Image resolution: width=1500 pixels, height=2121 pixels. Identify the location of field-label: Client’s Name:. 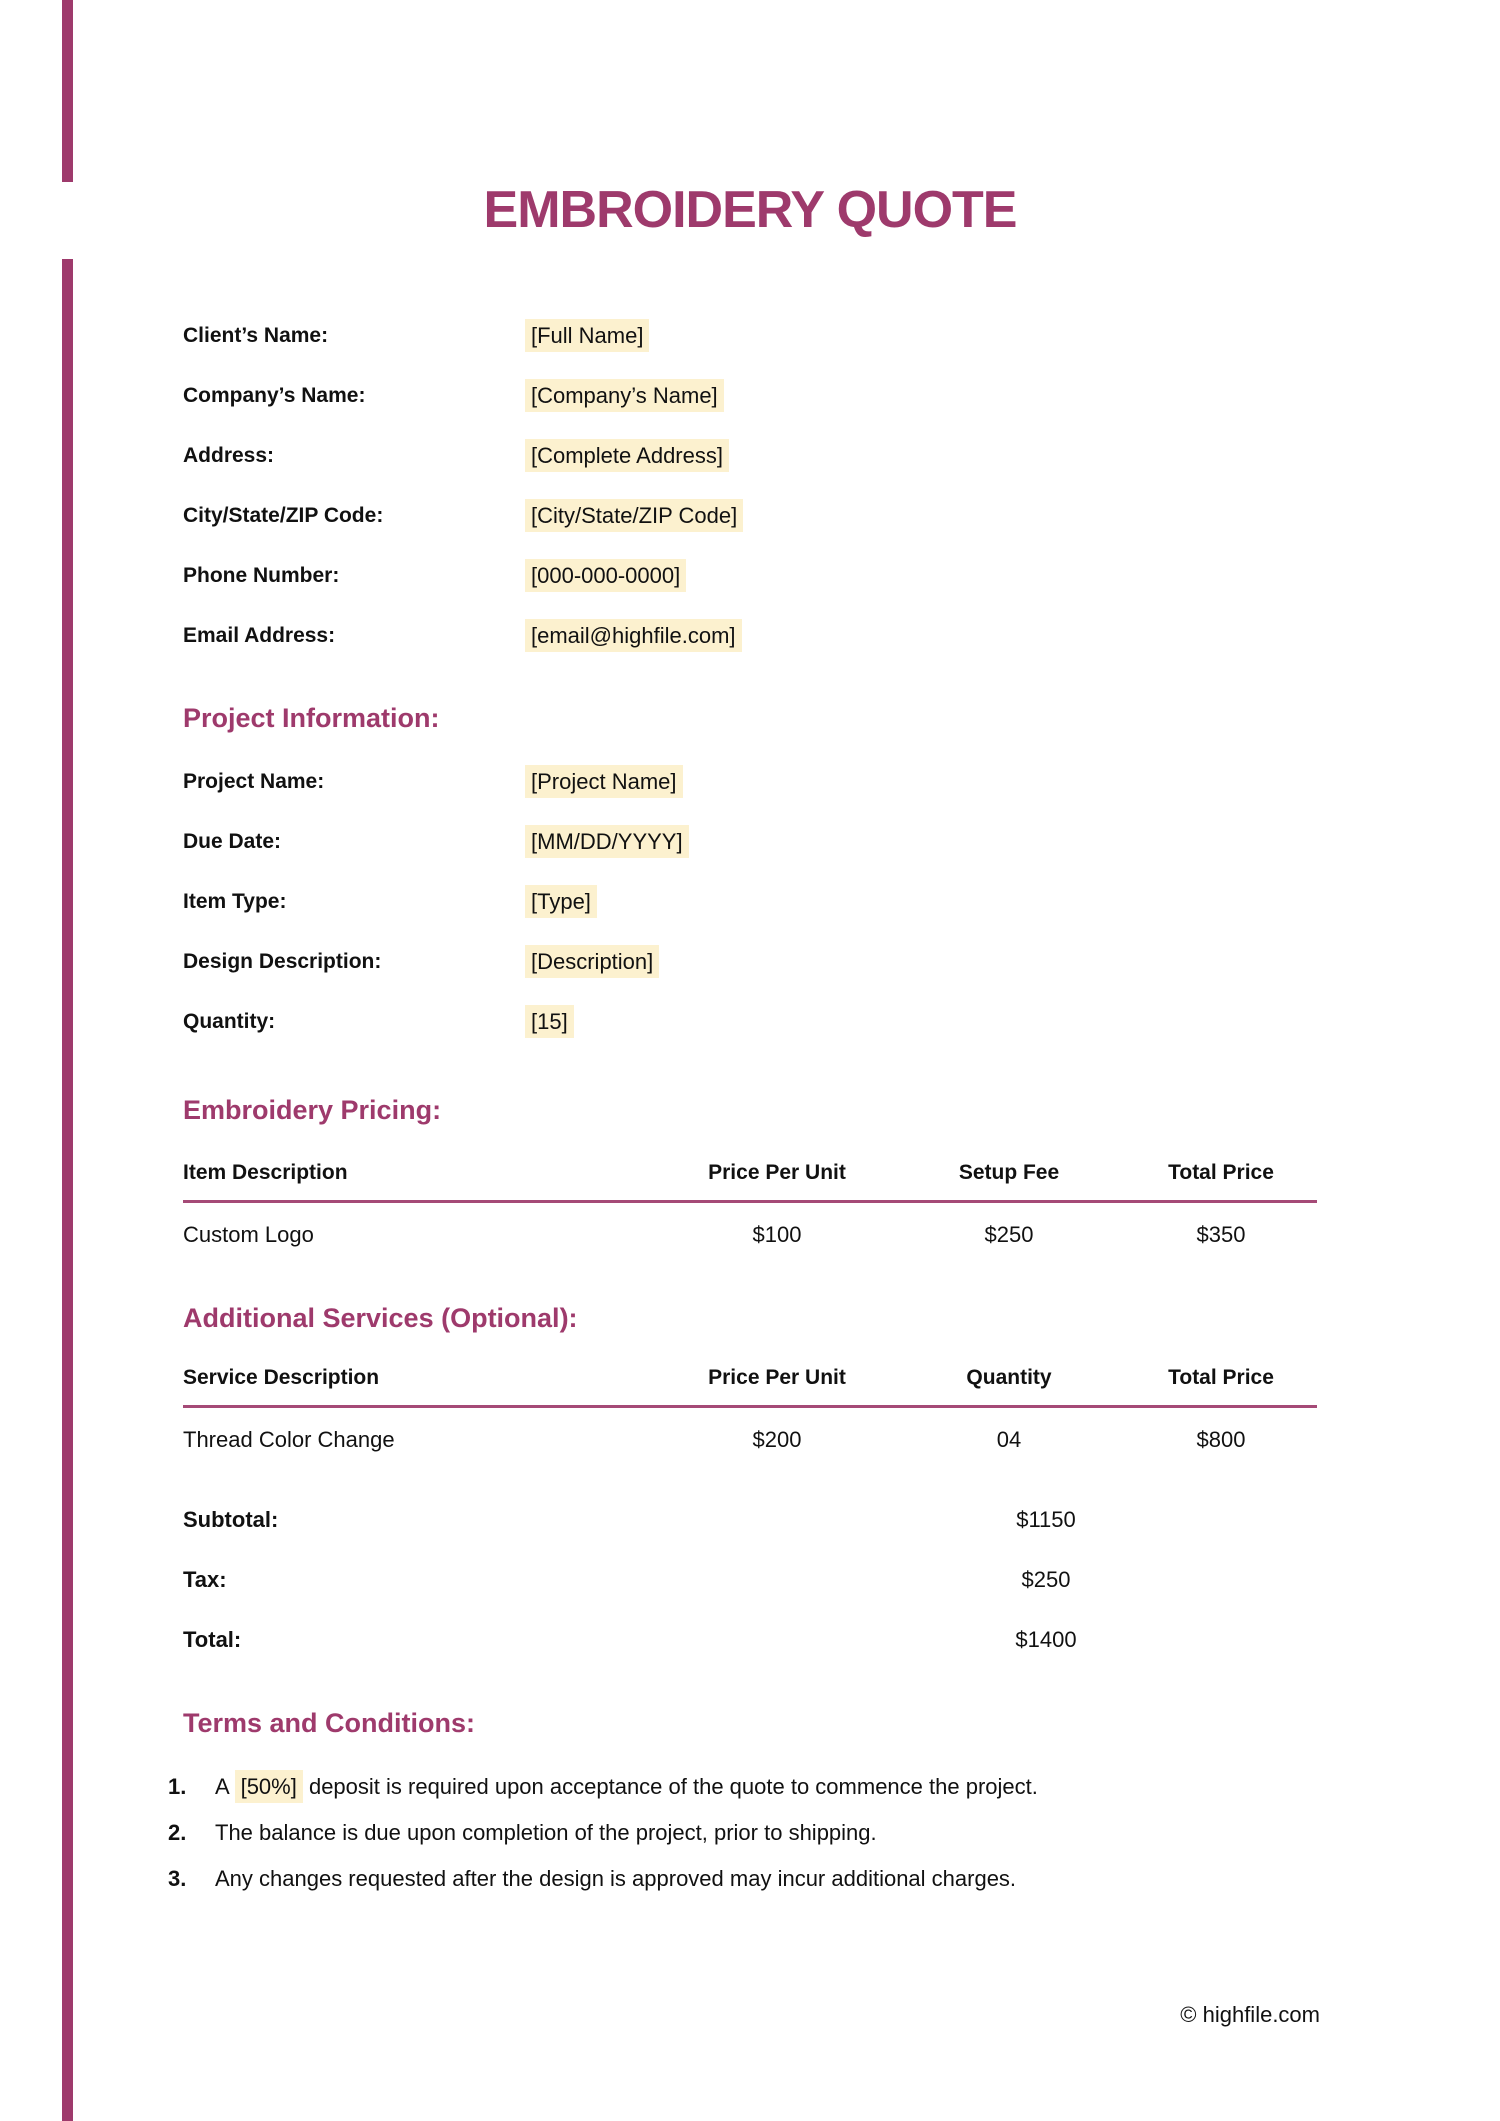
(256, 335).